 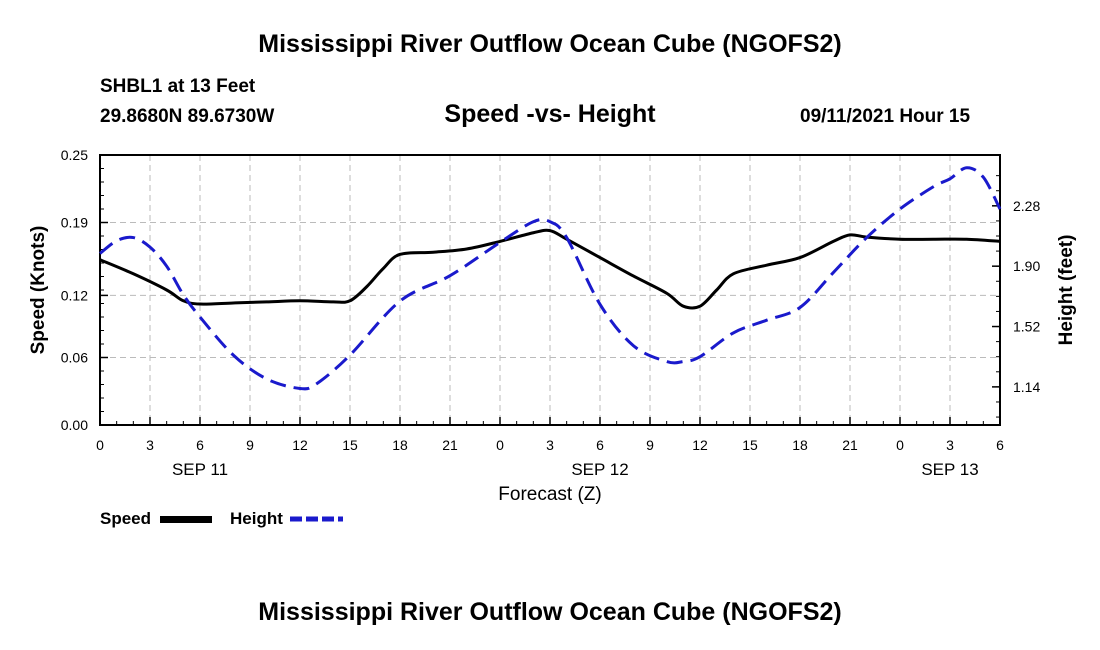 What do you see at coordinates (1026, 327) in the screenshot?
I see `y2-tick-label: 1.52` at bounding box center [1026, 327].